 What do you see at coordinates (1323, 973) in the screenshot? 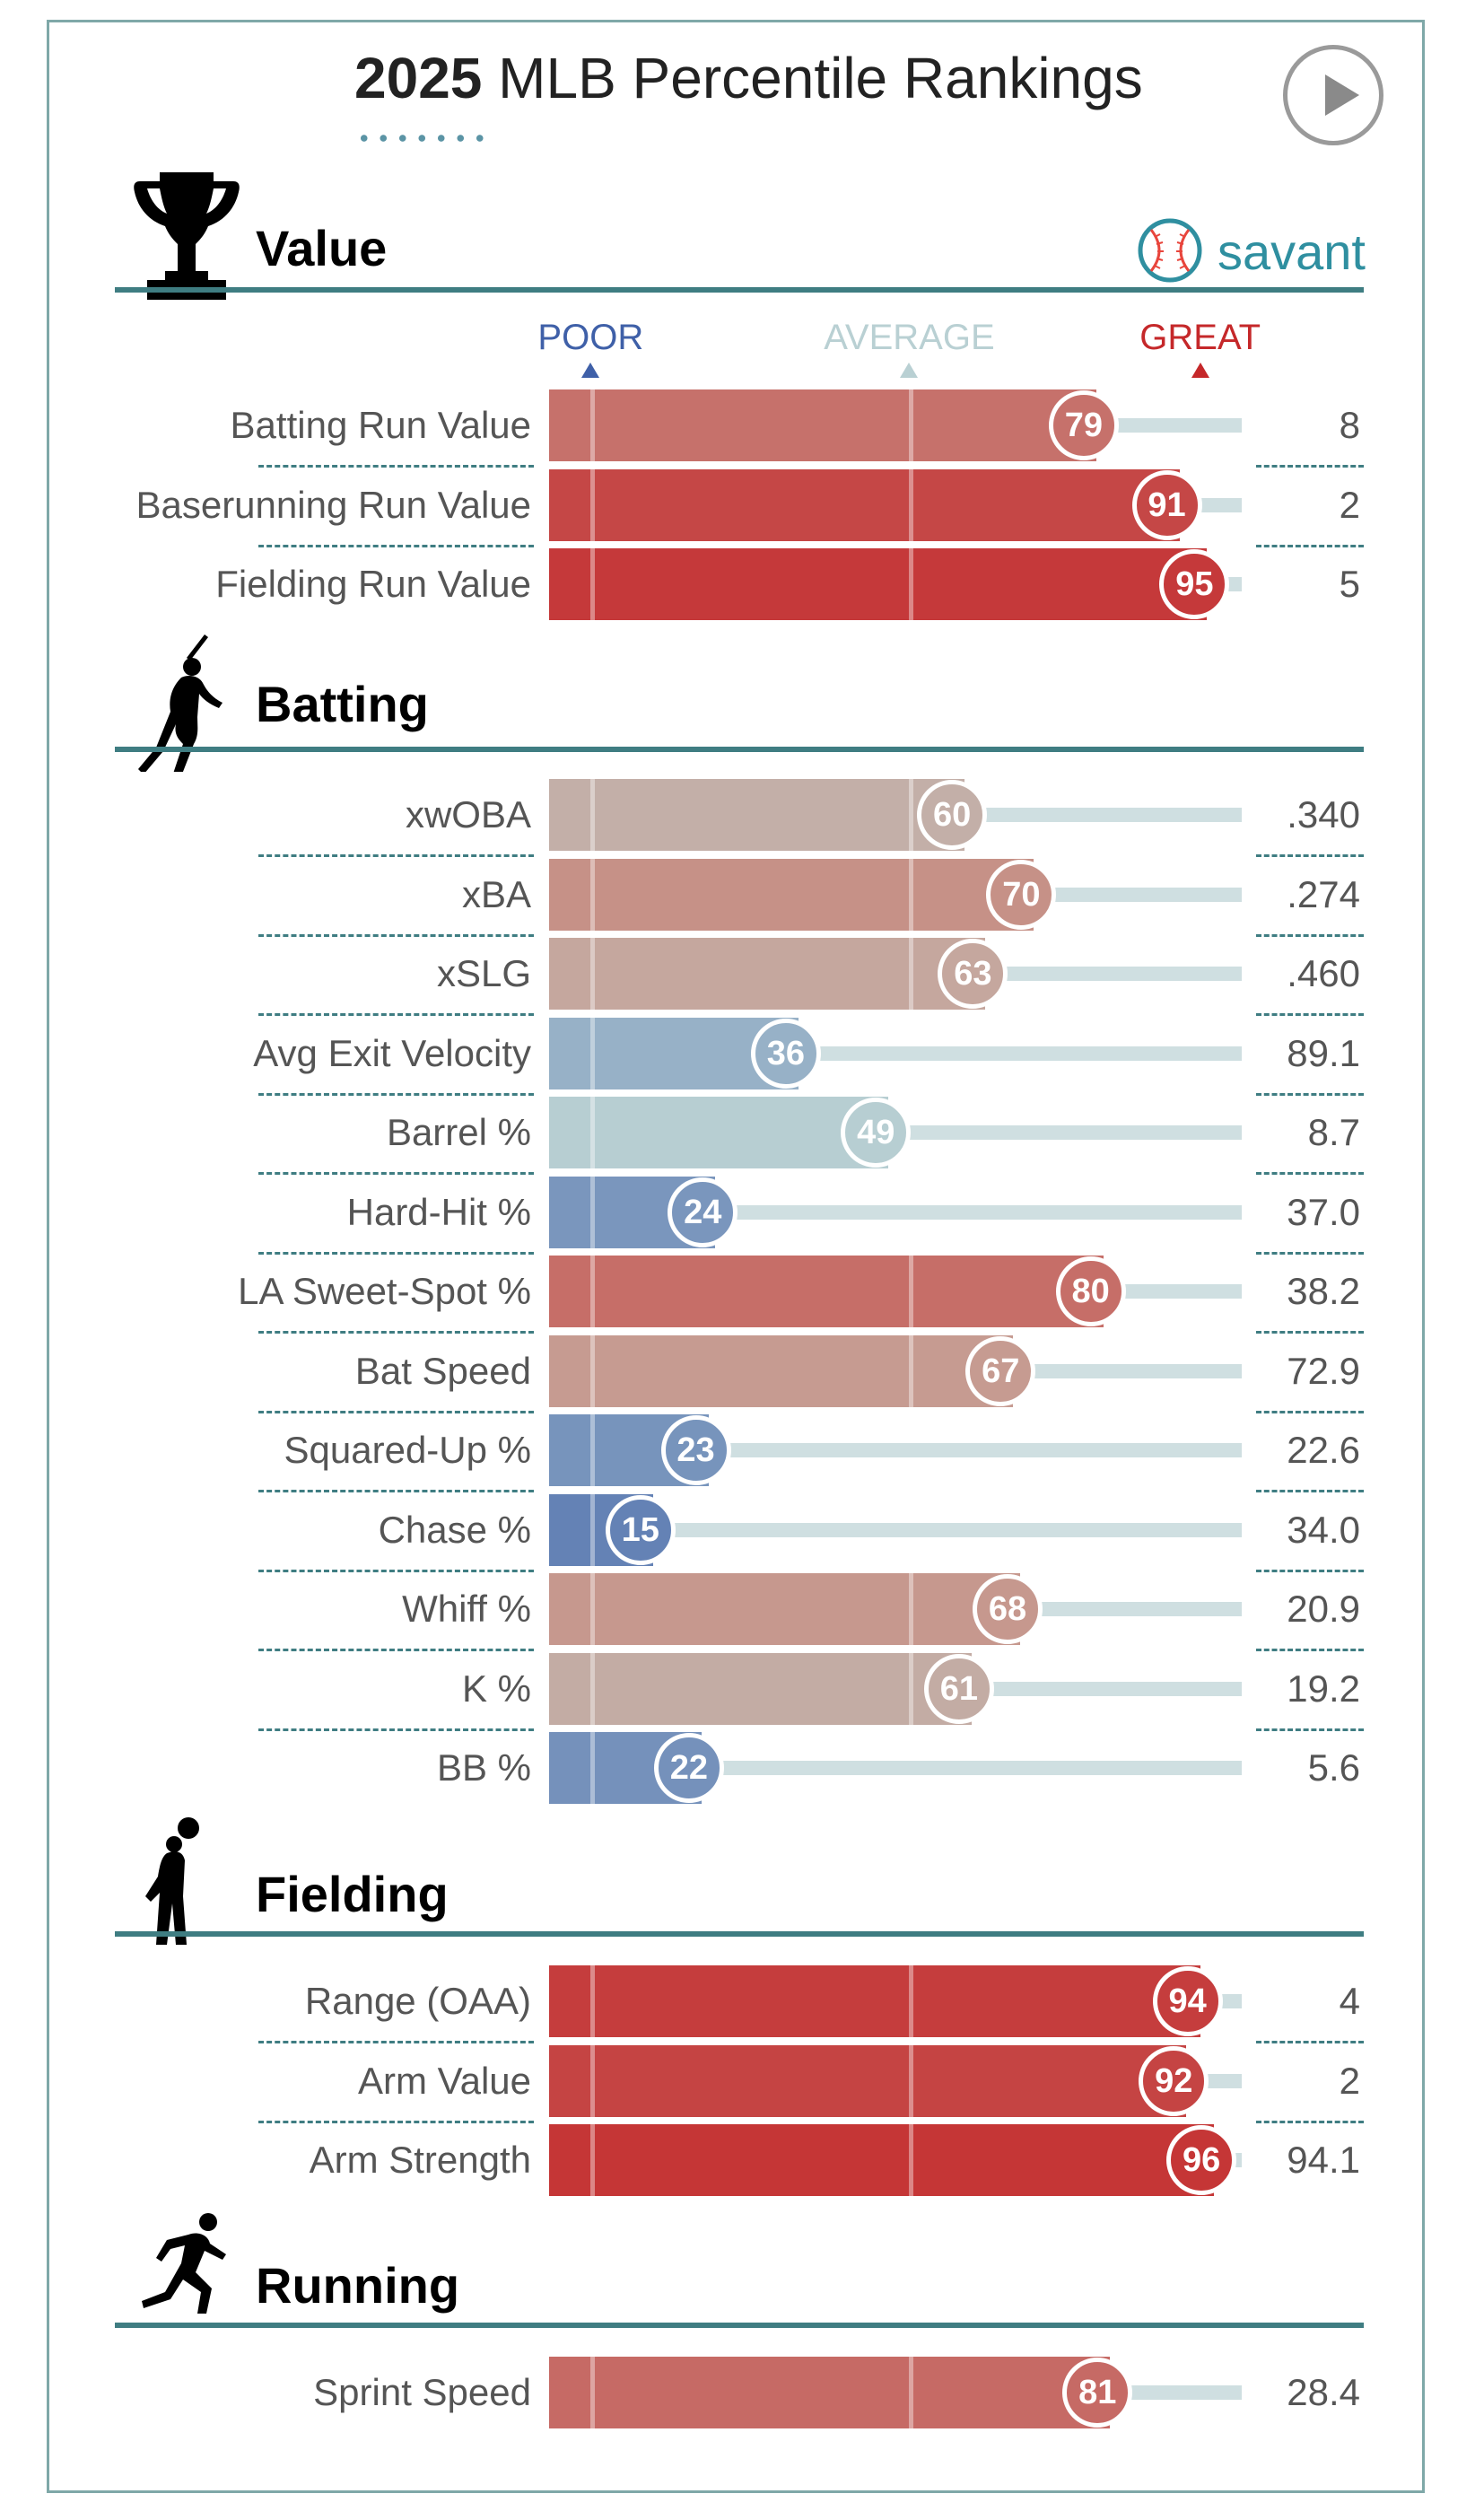
I see `metric-value: .460` at bounding box center [1323, 973].